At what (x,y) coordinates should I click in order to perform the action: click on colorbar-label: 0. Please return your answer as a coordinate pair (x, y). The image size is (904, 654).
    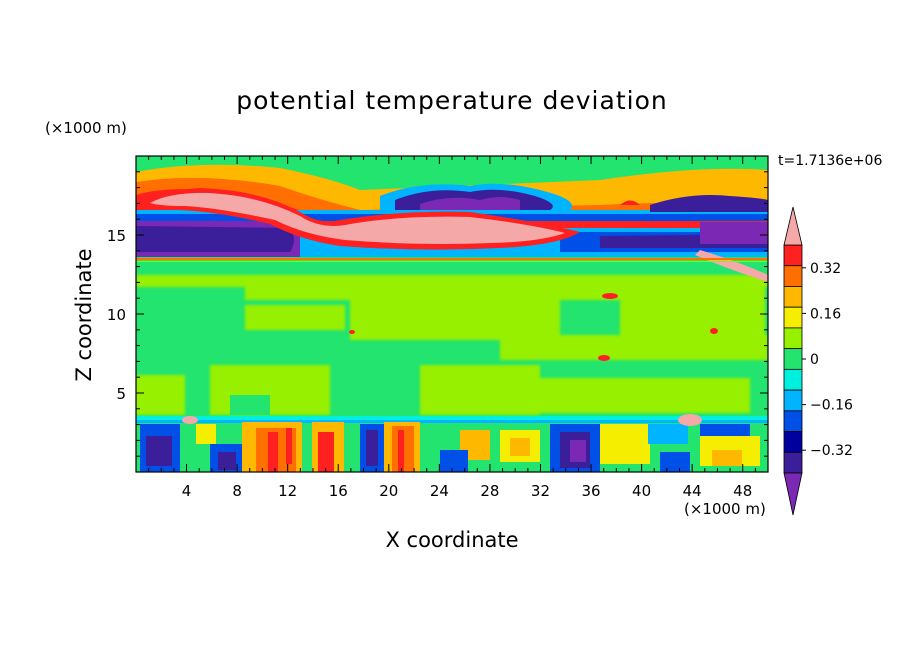
    Looking at the image, I should click on (814, 360).